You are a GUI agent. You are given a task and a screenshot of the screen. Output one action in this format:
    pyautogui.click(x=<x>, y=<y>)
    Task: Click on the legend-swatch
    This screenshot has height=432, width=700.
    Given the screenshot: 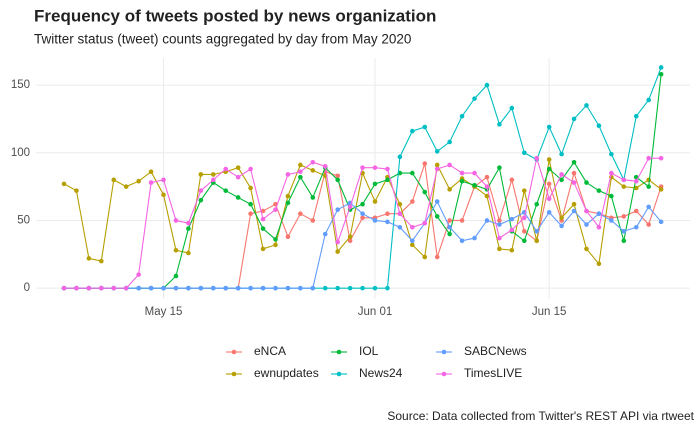 What is the action you would take?
    pyautogui.click(x=444, y=352)
    